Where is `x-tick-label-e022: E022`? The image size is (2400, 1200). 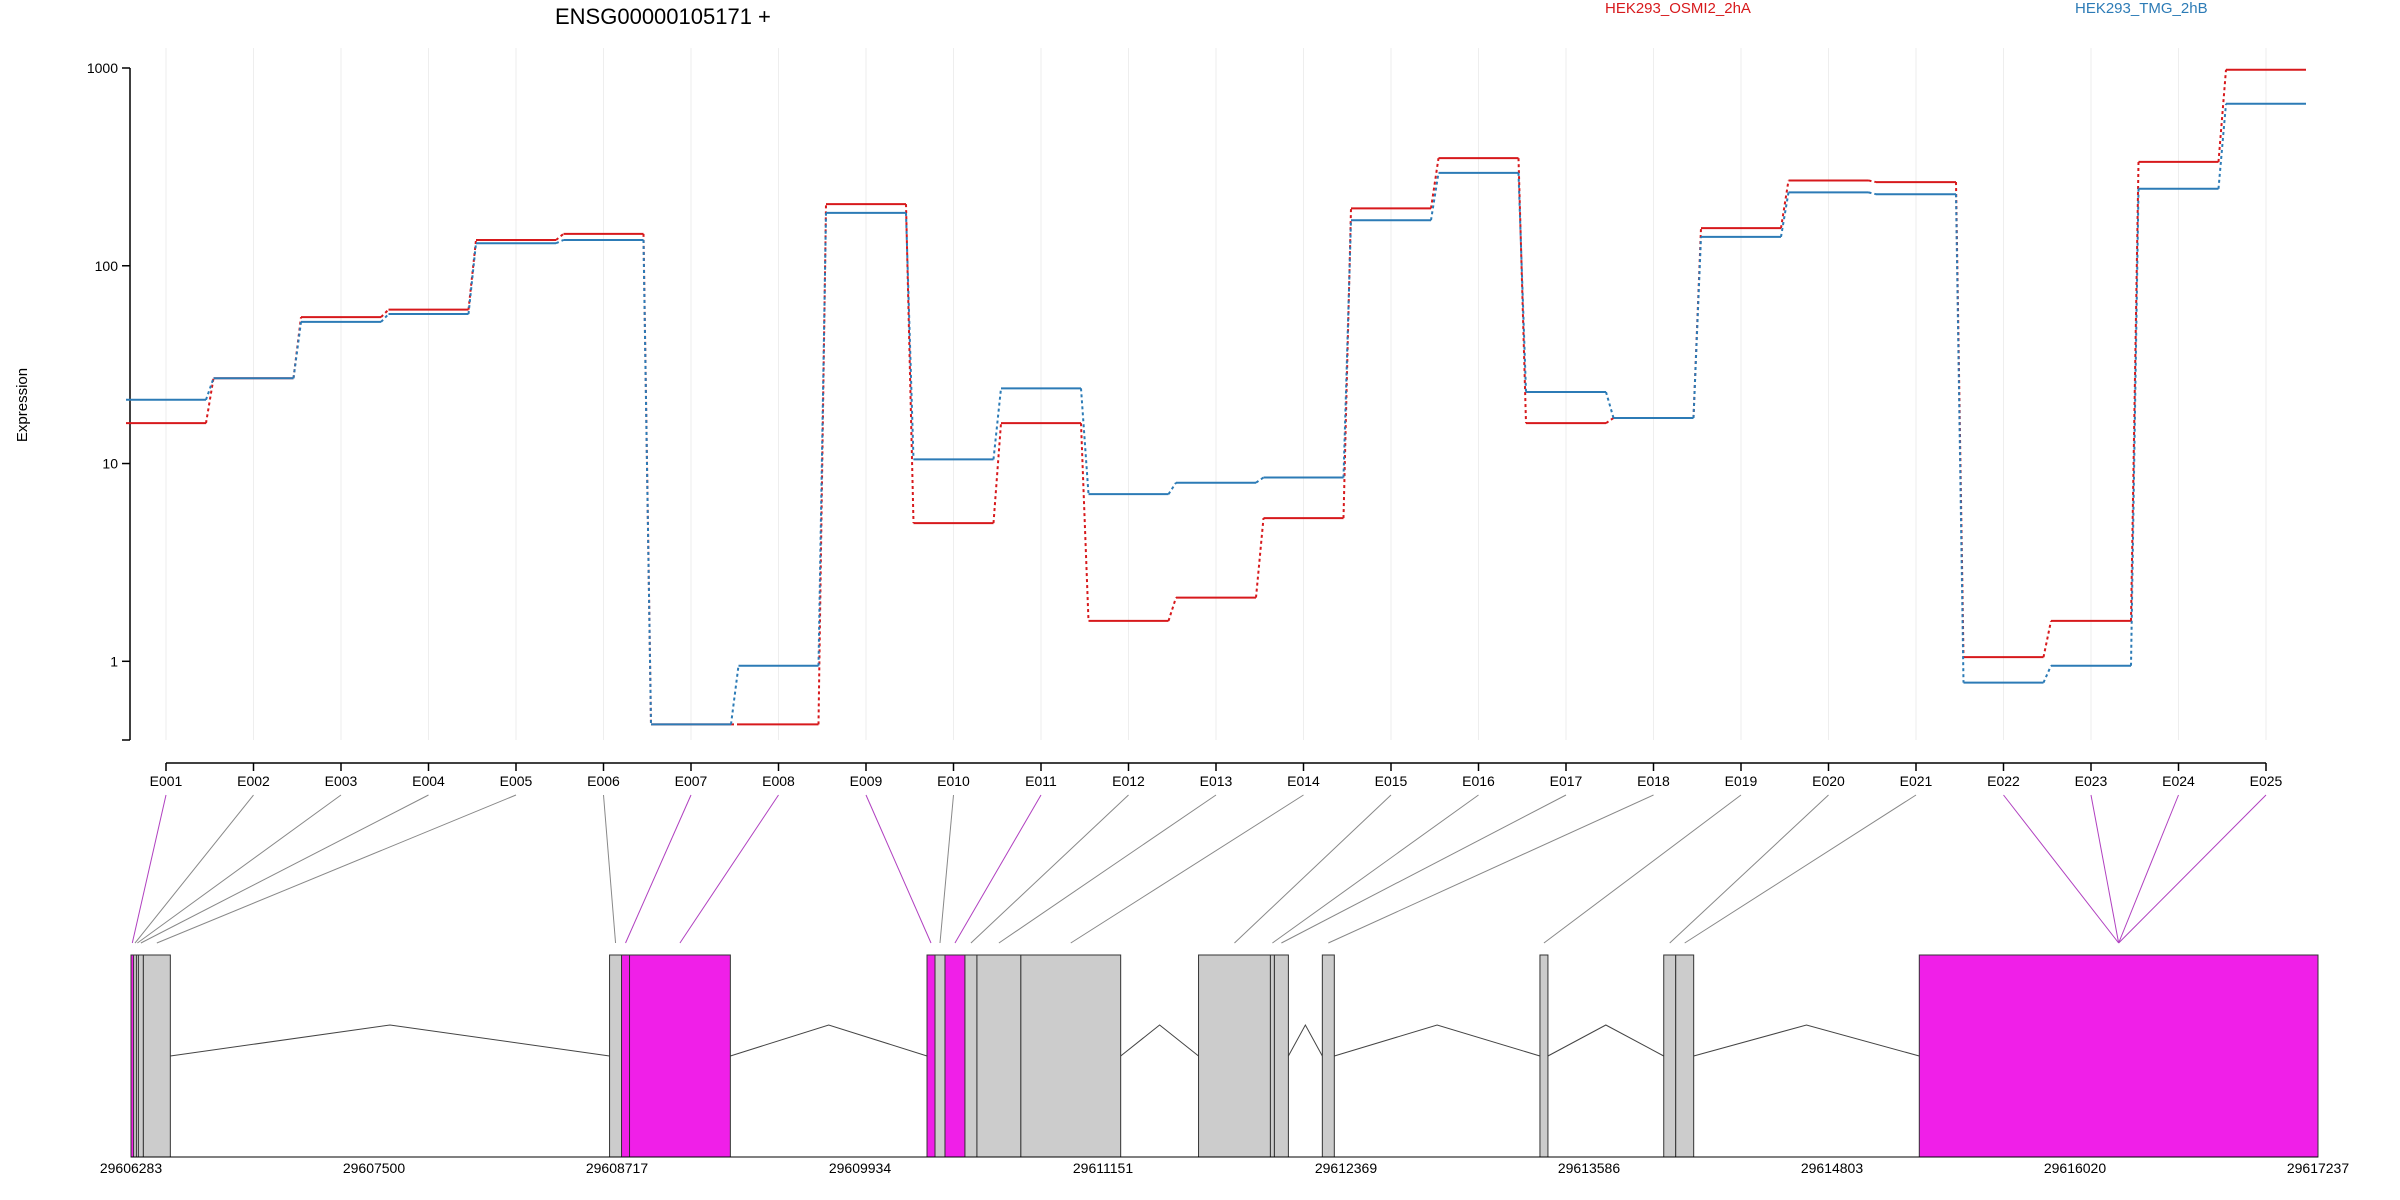
x-tick-label-e022: E022 is located at coordinates (2003, 781).